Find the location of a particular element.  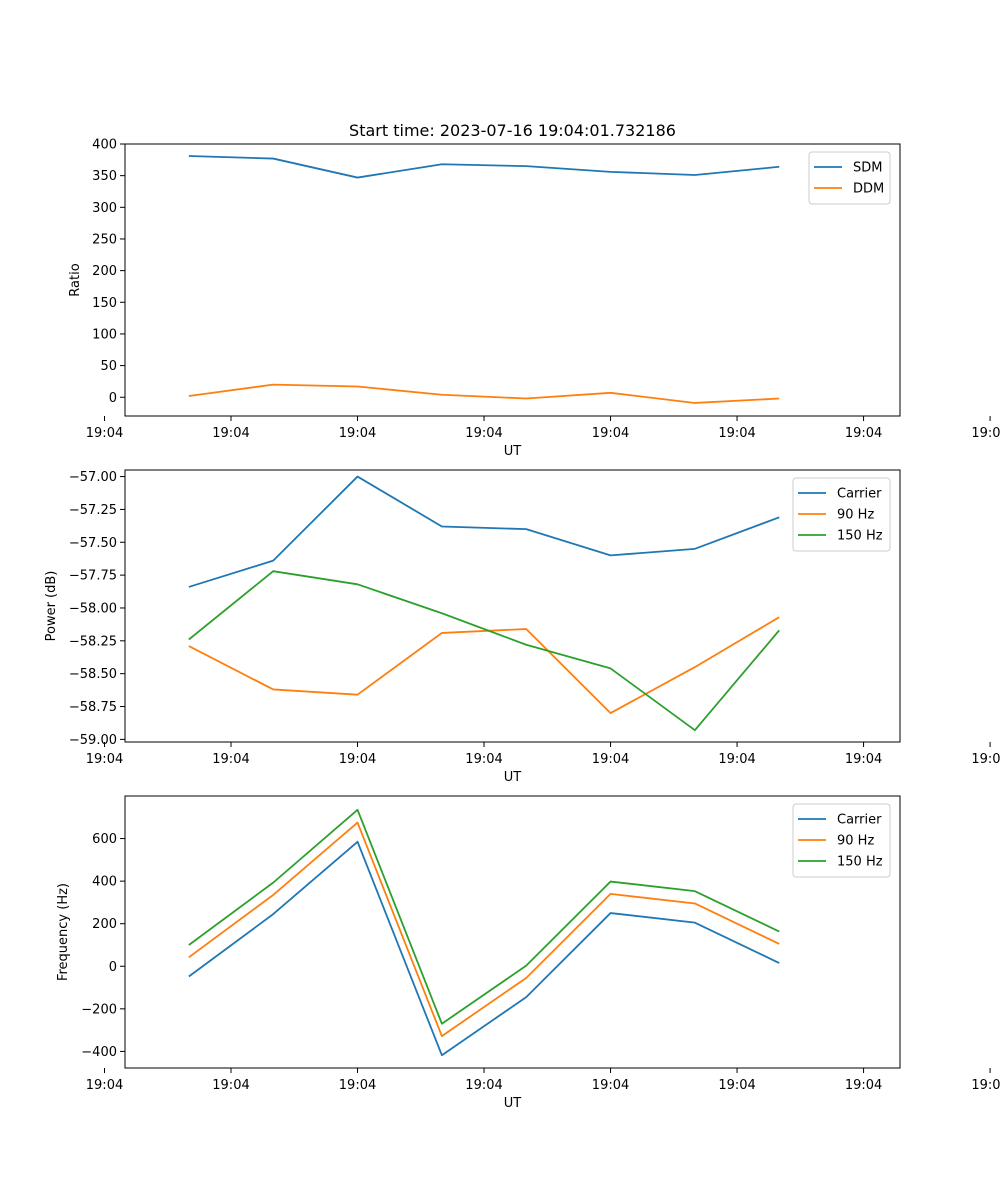

chart-title: Start time: 2023-07-16 19:04:01.732186 is located at coordinates (512, 130).